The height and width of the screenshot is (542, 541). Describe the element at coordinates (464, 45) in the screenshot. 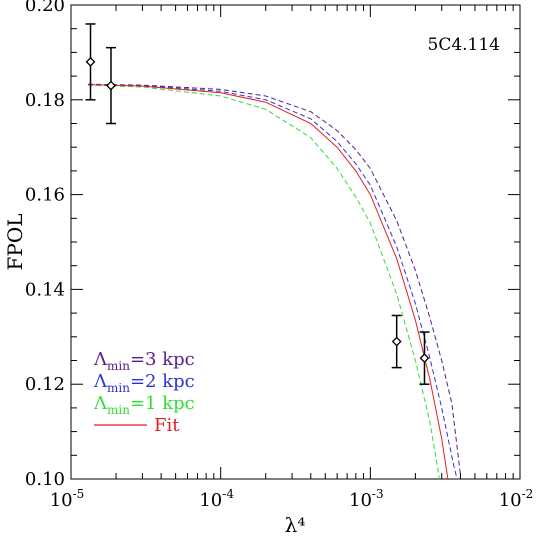

I see `source-annotation: 5C4.114` at that location.